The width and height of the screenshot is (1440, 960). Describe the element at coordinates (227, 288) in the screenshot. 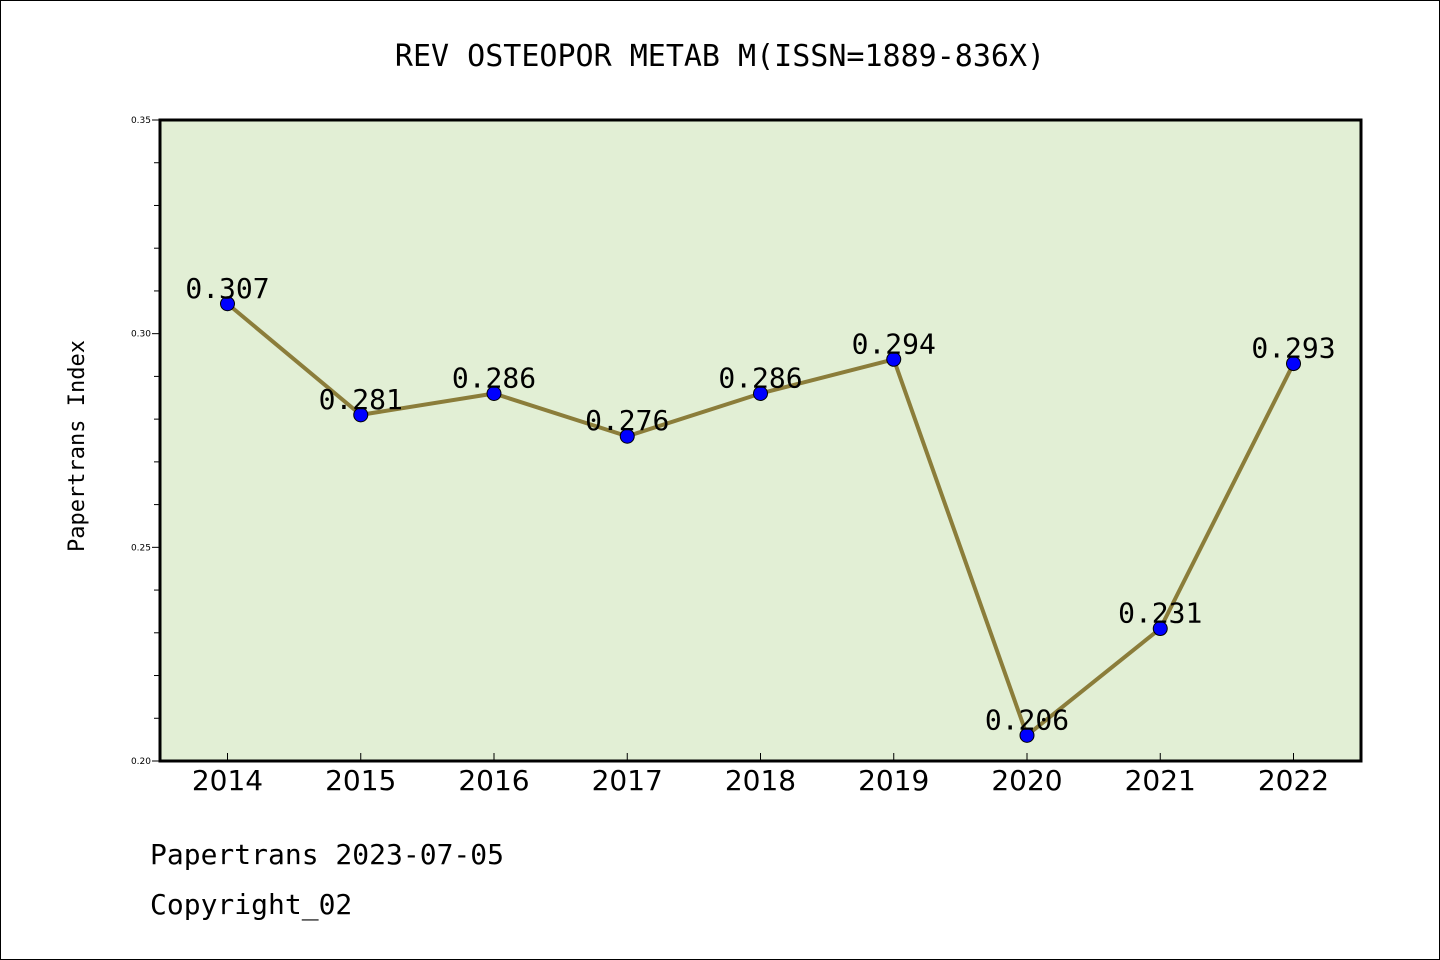

I see `data-label: 0.307` at that location.